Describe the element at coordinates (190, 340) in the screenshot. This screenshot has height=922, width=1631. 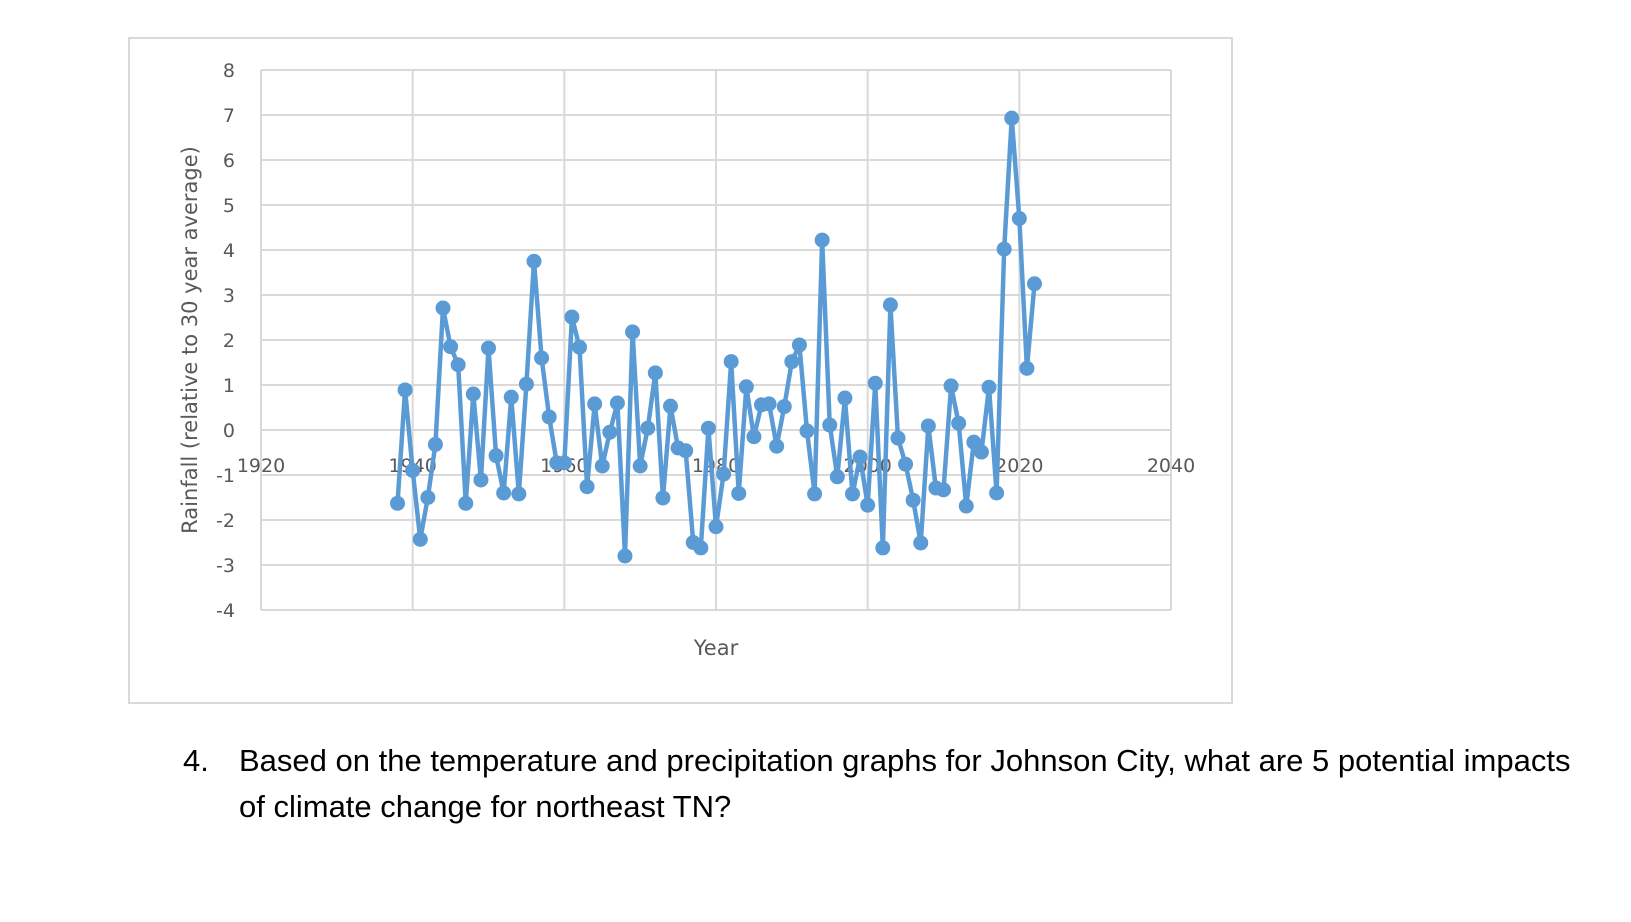
I see `y-axis-title: Rainfall (relative to 30 year average)` at that location.